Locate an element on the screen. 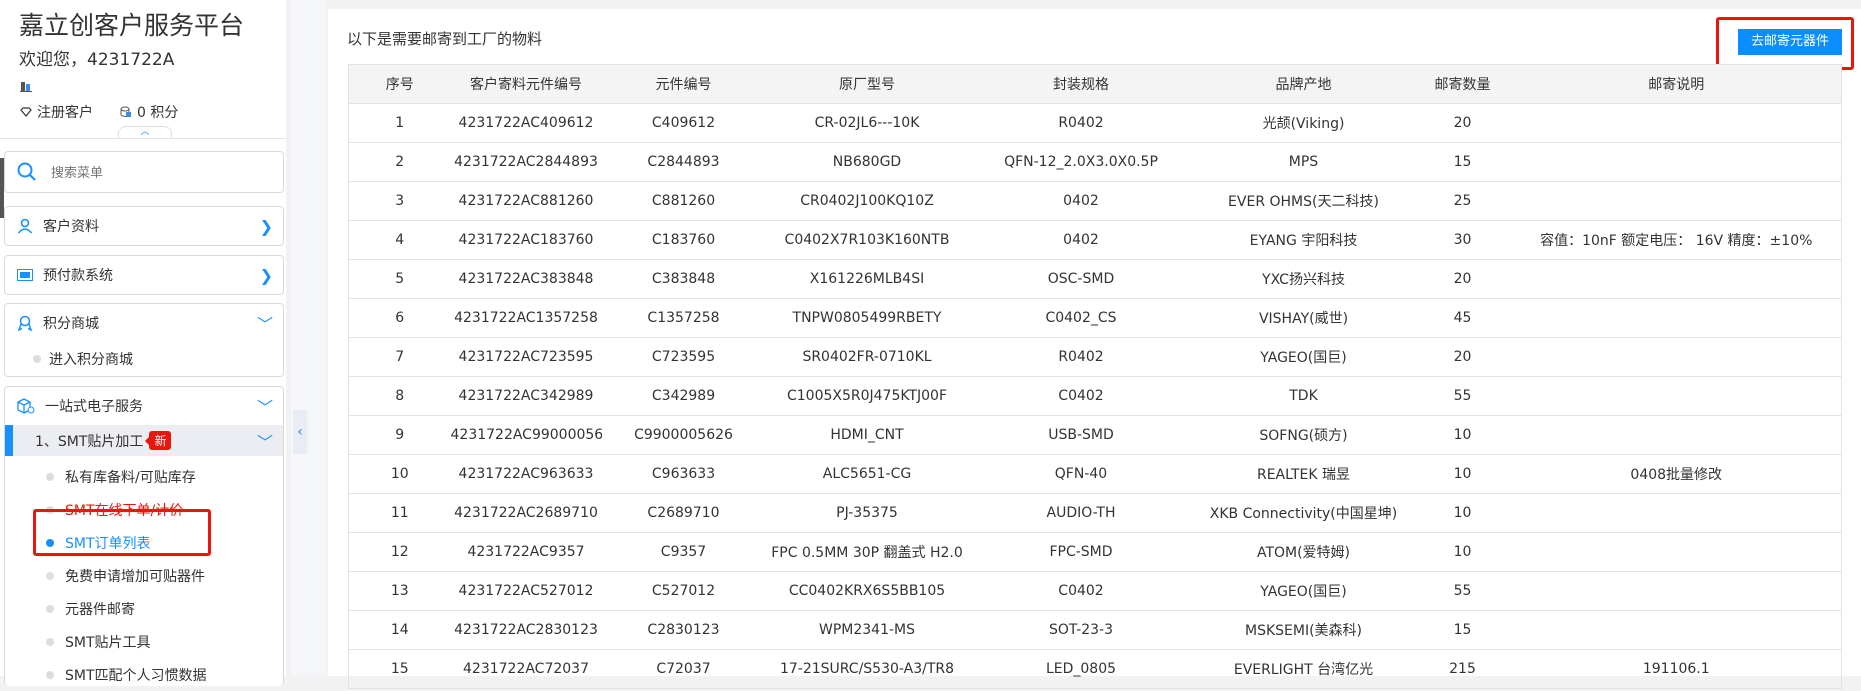  table-cell: C963633 is located at coordinates (683, 474).